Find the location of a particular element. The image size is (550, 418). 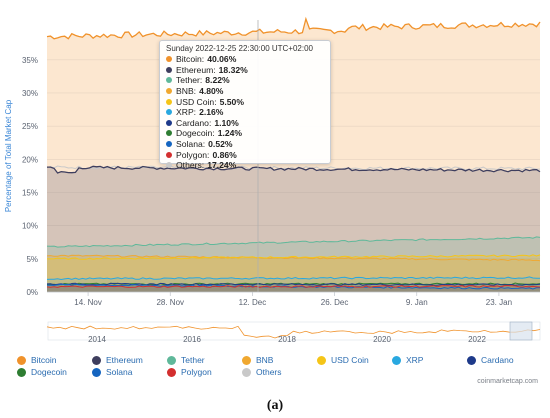

tooltip-series-name: Bitcoin: is located at coordinates (190, 59).